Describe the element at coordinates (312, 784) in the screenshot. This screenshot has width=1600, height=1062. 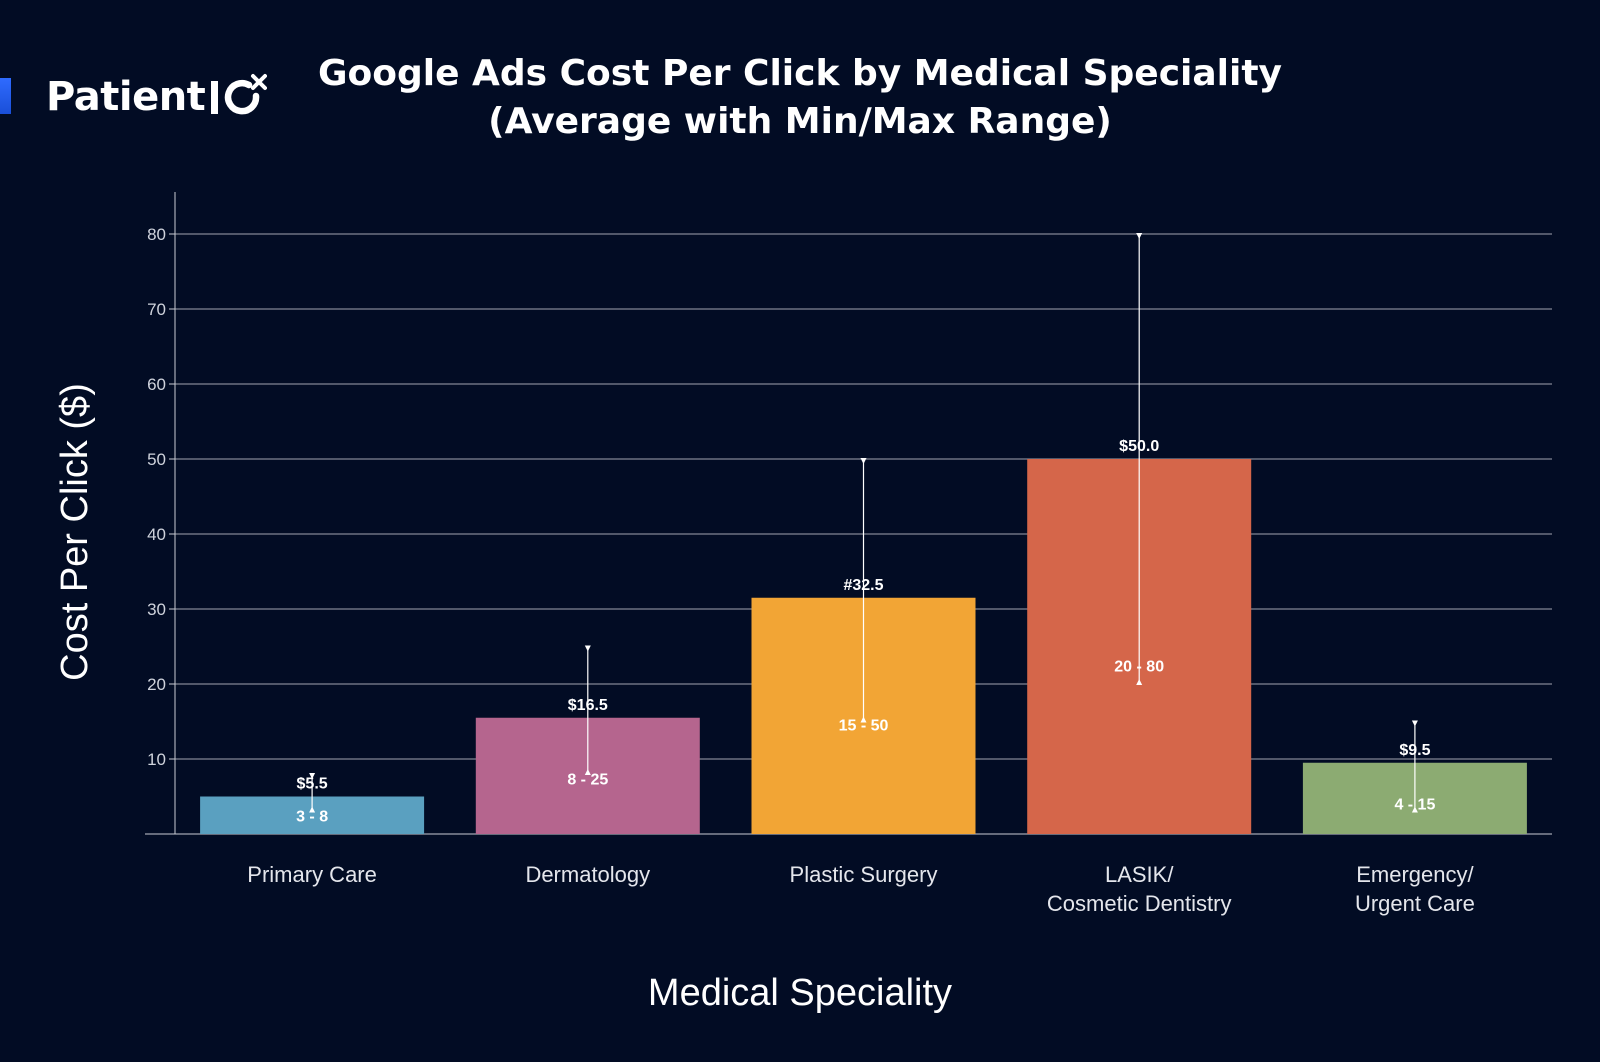
I see `bar-value-label: $5.5` at that location.